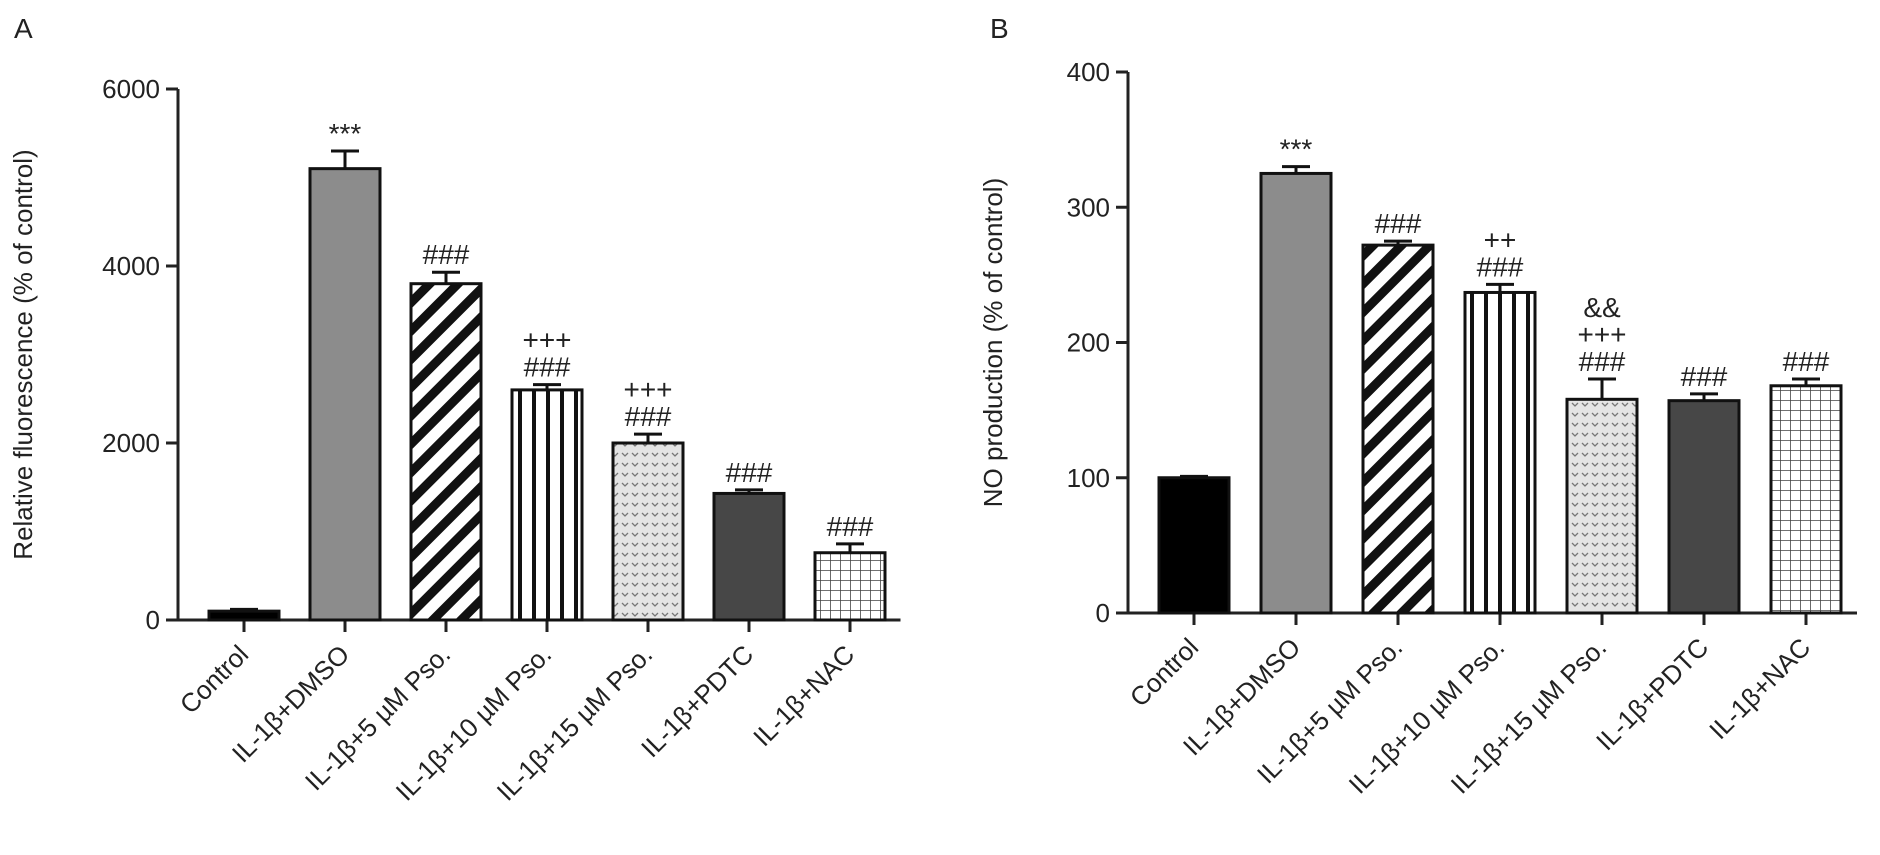  I want to click on y-tick-label: 400, so click(1088, 72).